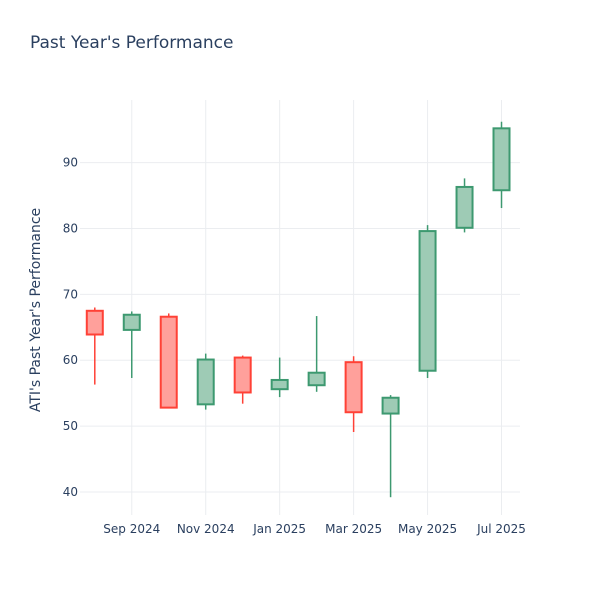 The width and height of the screenshot is (600, 600). I want to click on x-tick-label: Mar 2025, so click(353, 529).